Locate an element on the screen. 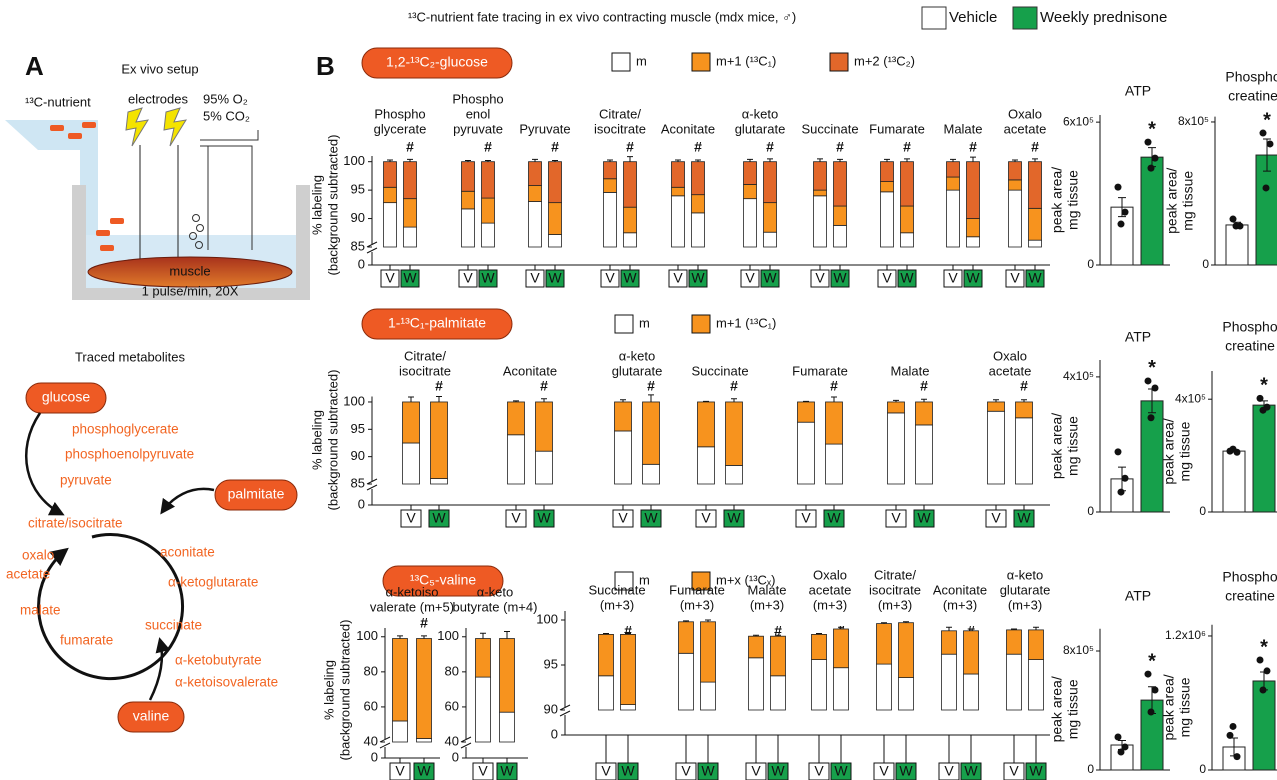  axis-break is located at coordinates (466, 742).